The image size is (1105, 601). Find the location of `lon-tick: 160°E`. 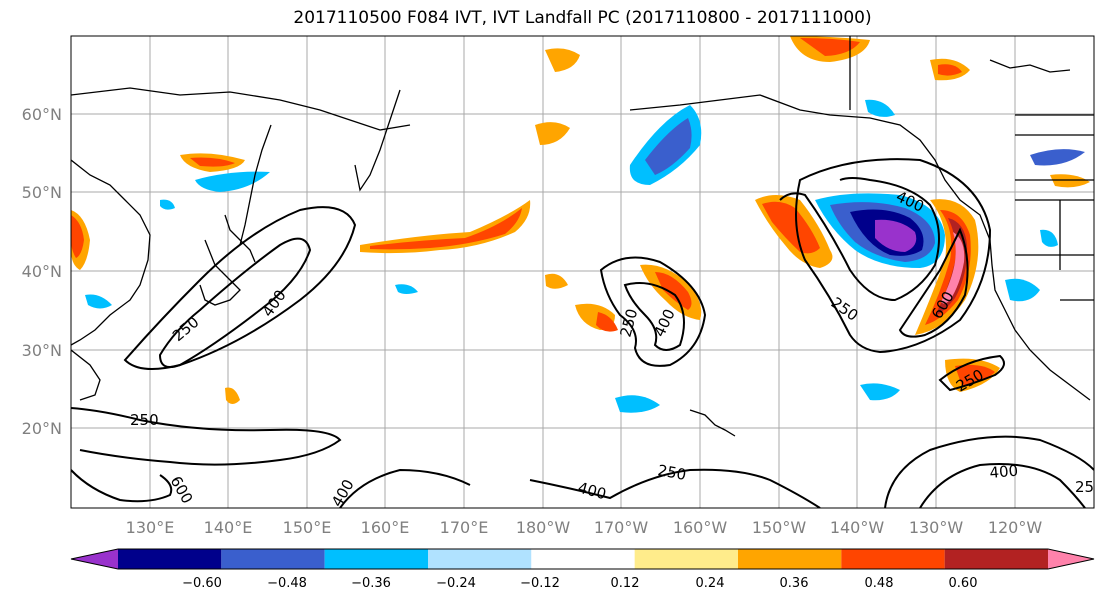

lon-tick: 160°E is located at coordinates (385, 527).